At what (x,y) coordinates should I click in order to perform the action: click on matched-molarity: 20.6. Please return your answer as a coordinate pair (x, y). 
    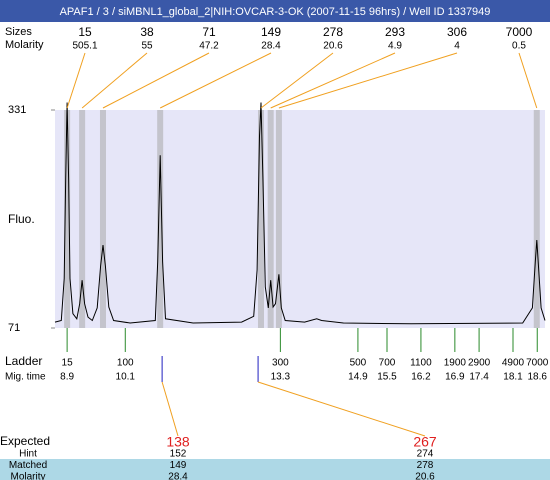
    Looking at the image, I should click on (425, 476).